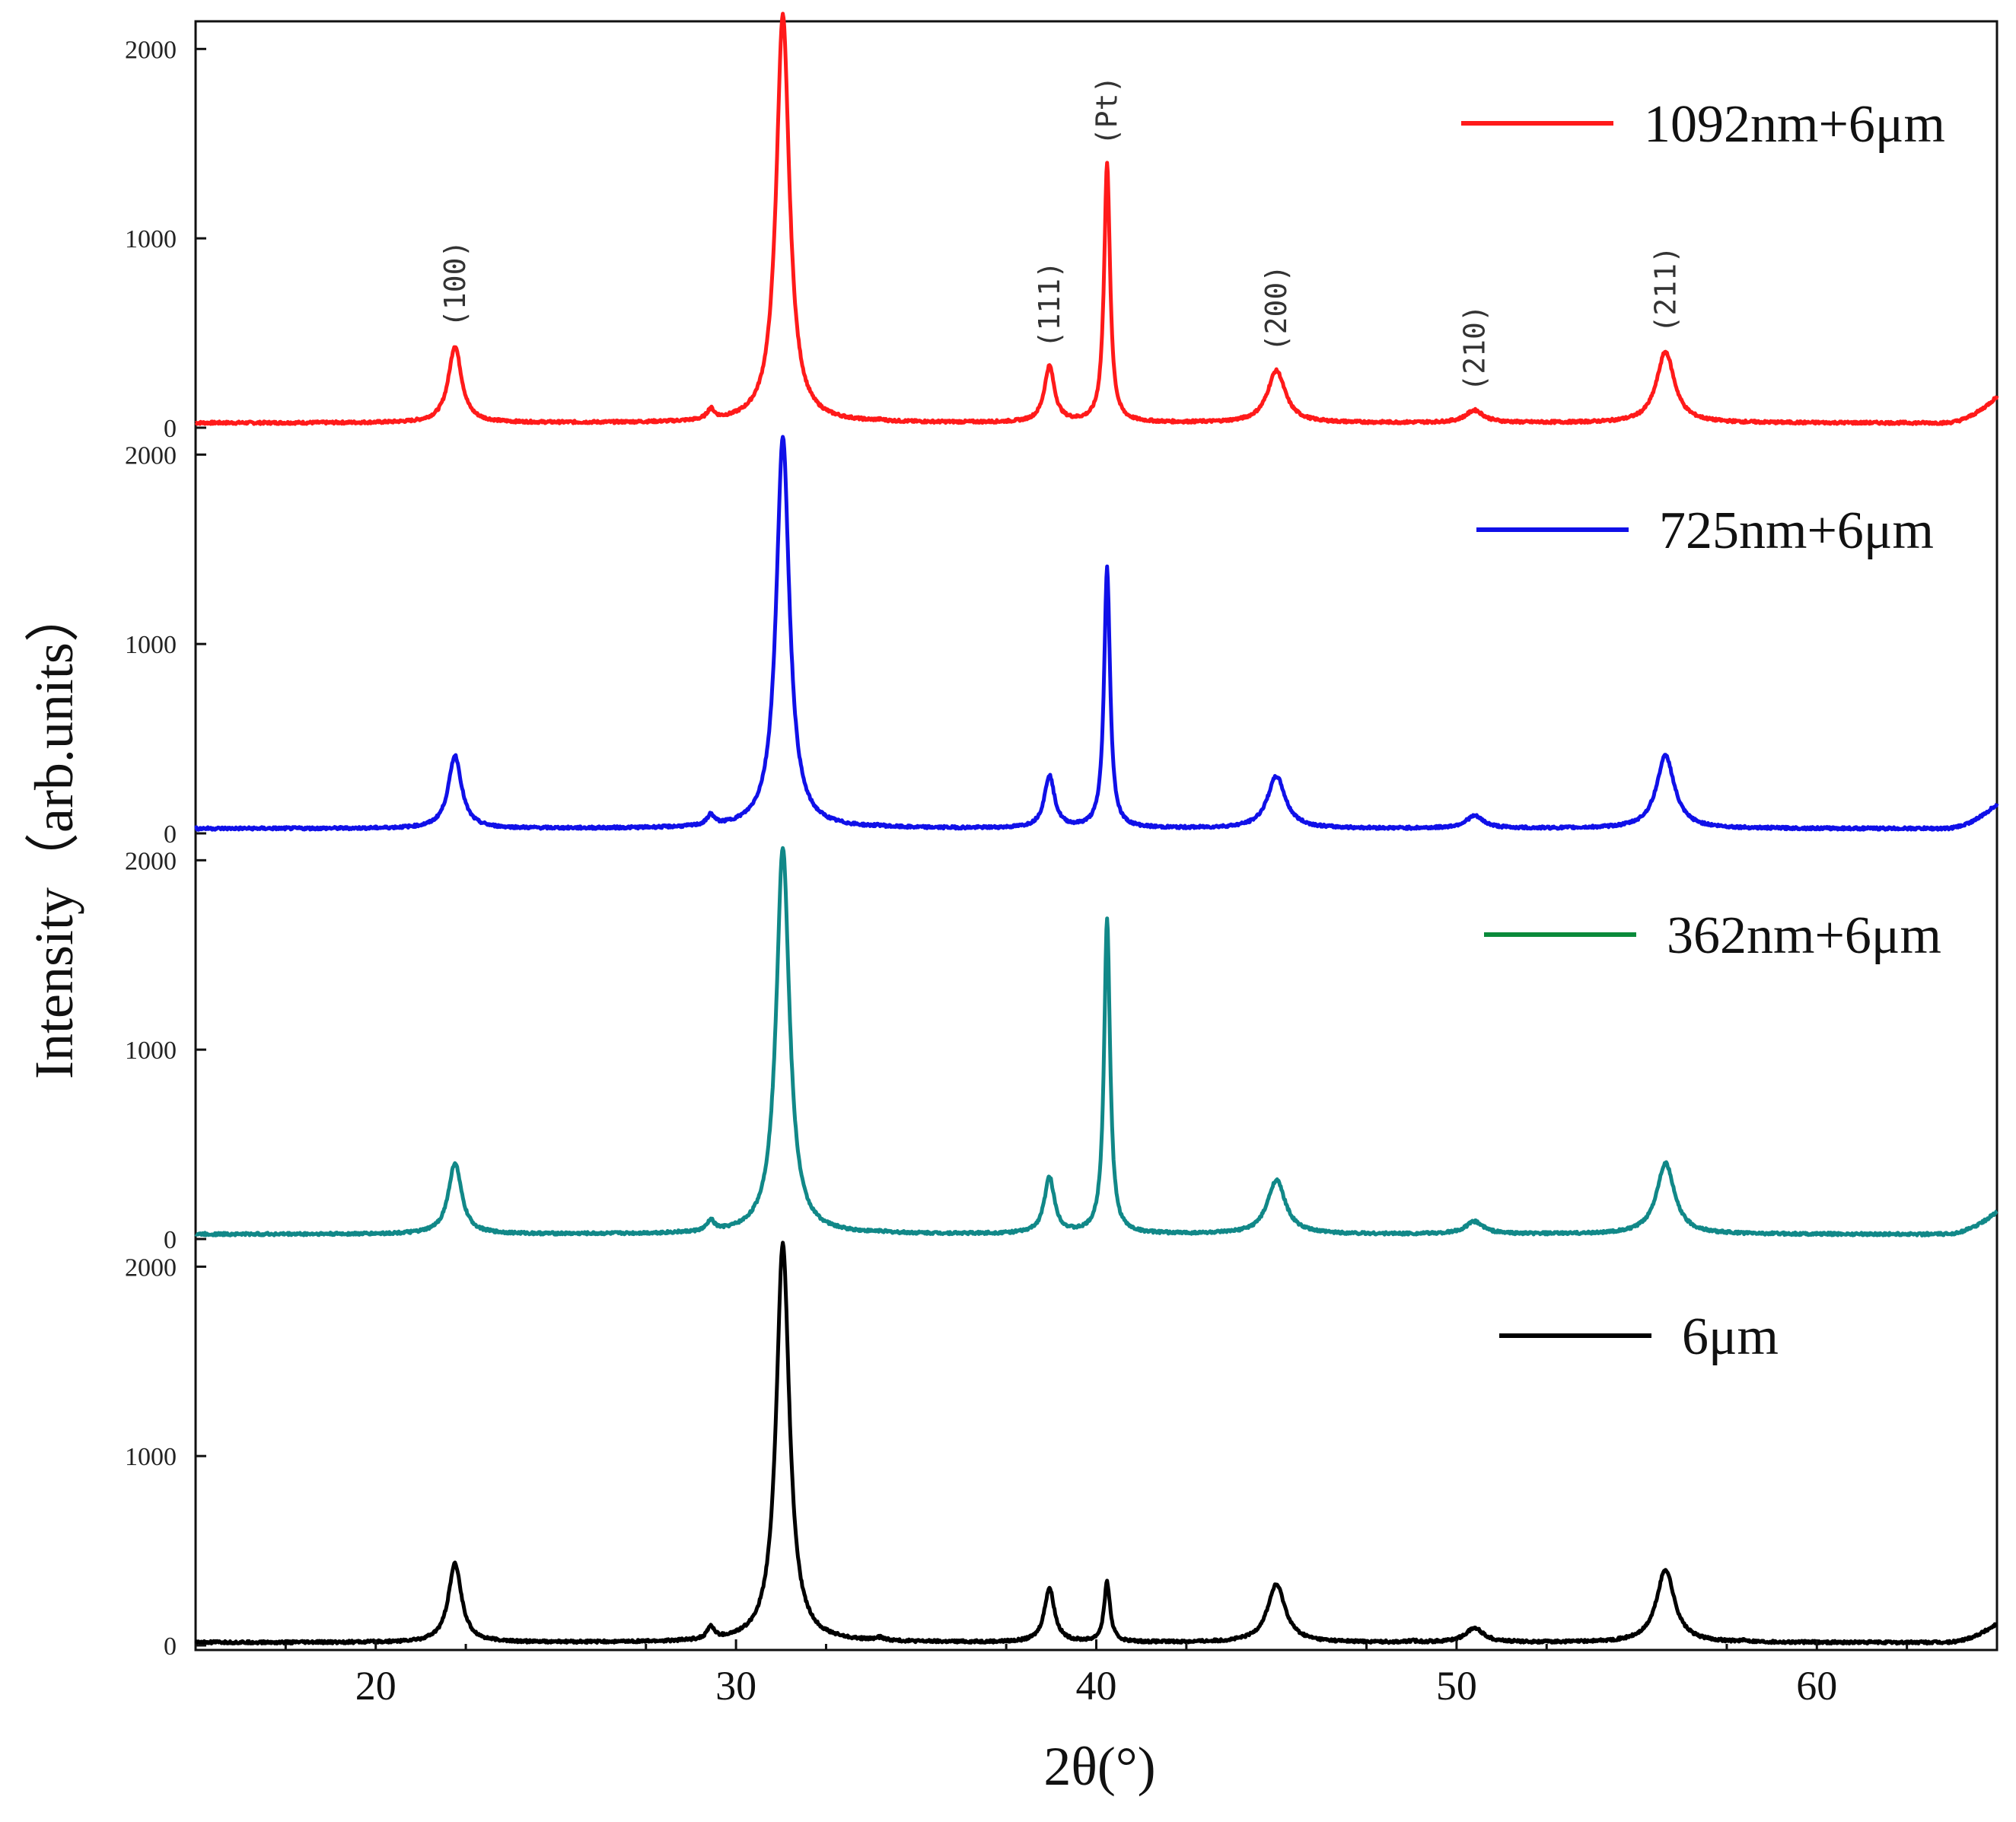 Image resolution: width=2016 pixels, height=1822 pixels. I want to click on legend-label-3: 6μm, so click(1730, 1337).